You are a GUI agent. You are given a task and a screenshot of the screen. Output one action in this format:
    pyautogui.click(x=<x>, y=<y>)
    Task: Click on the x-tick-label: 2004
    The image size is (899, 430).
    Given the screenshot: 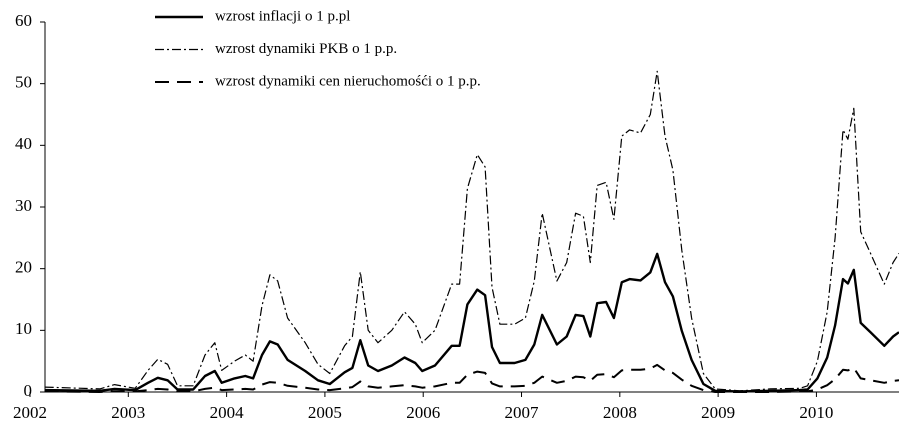 What is the action you would take?
    pyautogui.click(x=227, y=412)
    